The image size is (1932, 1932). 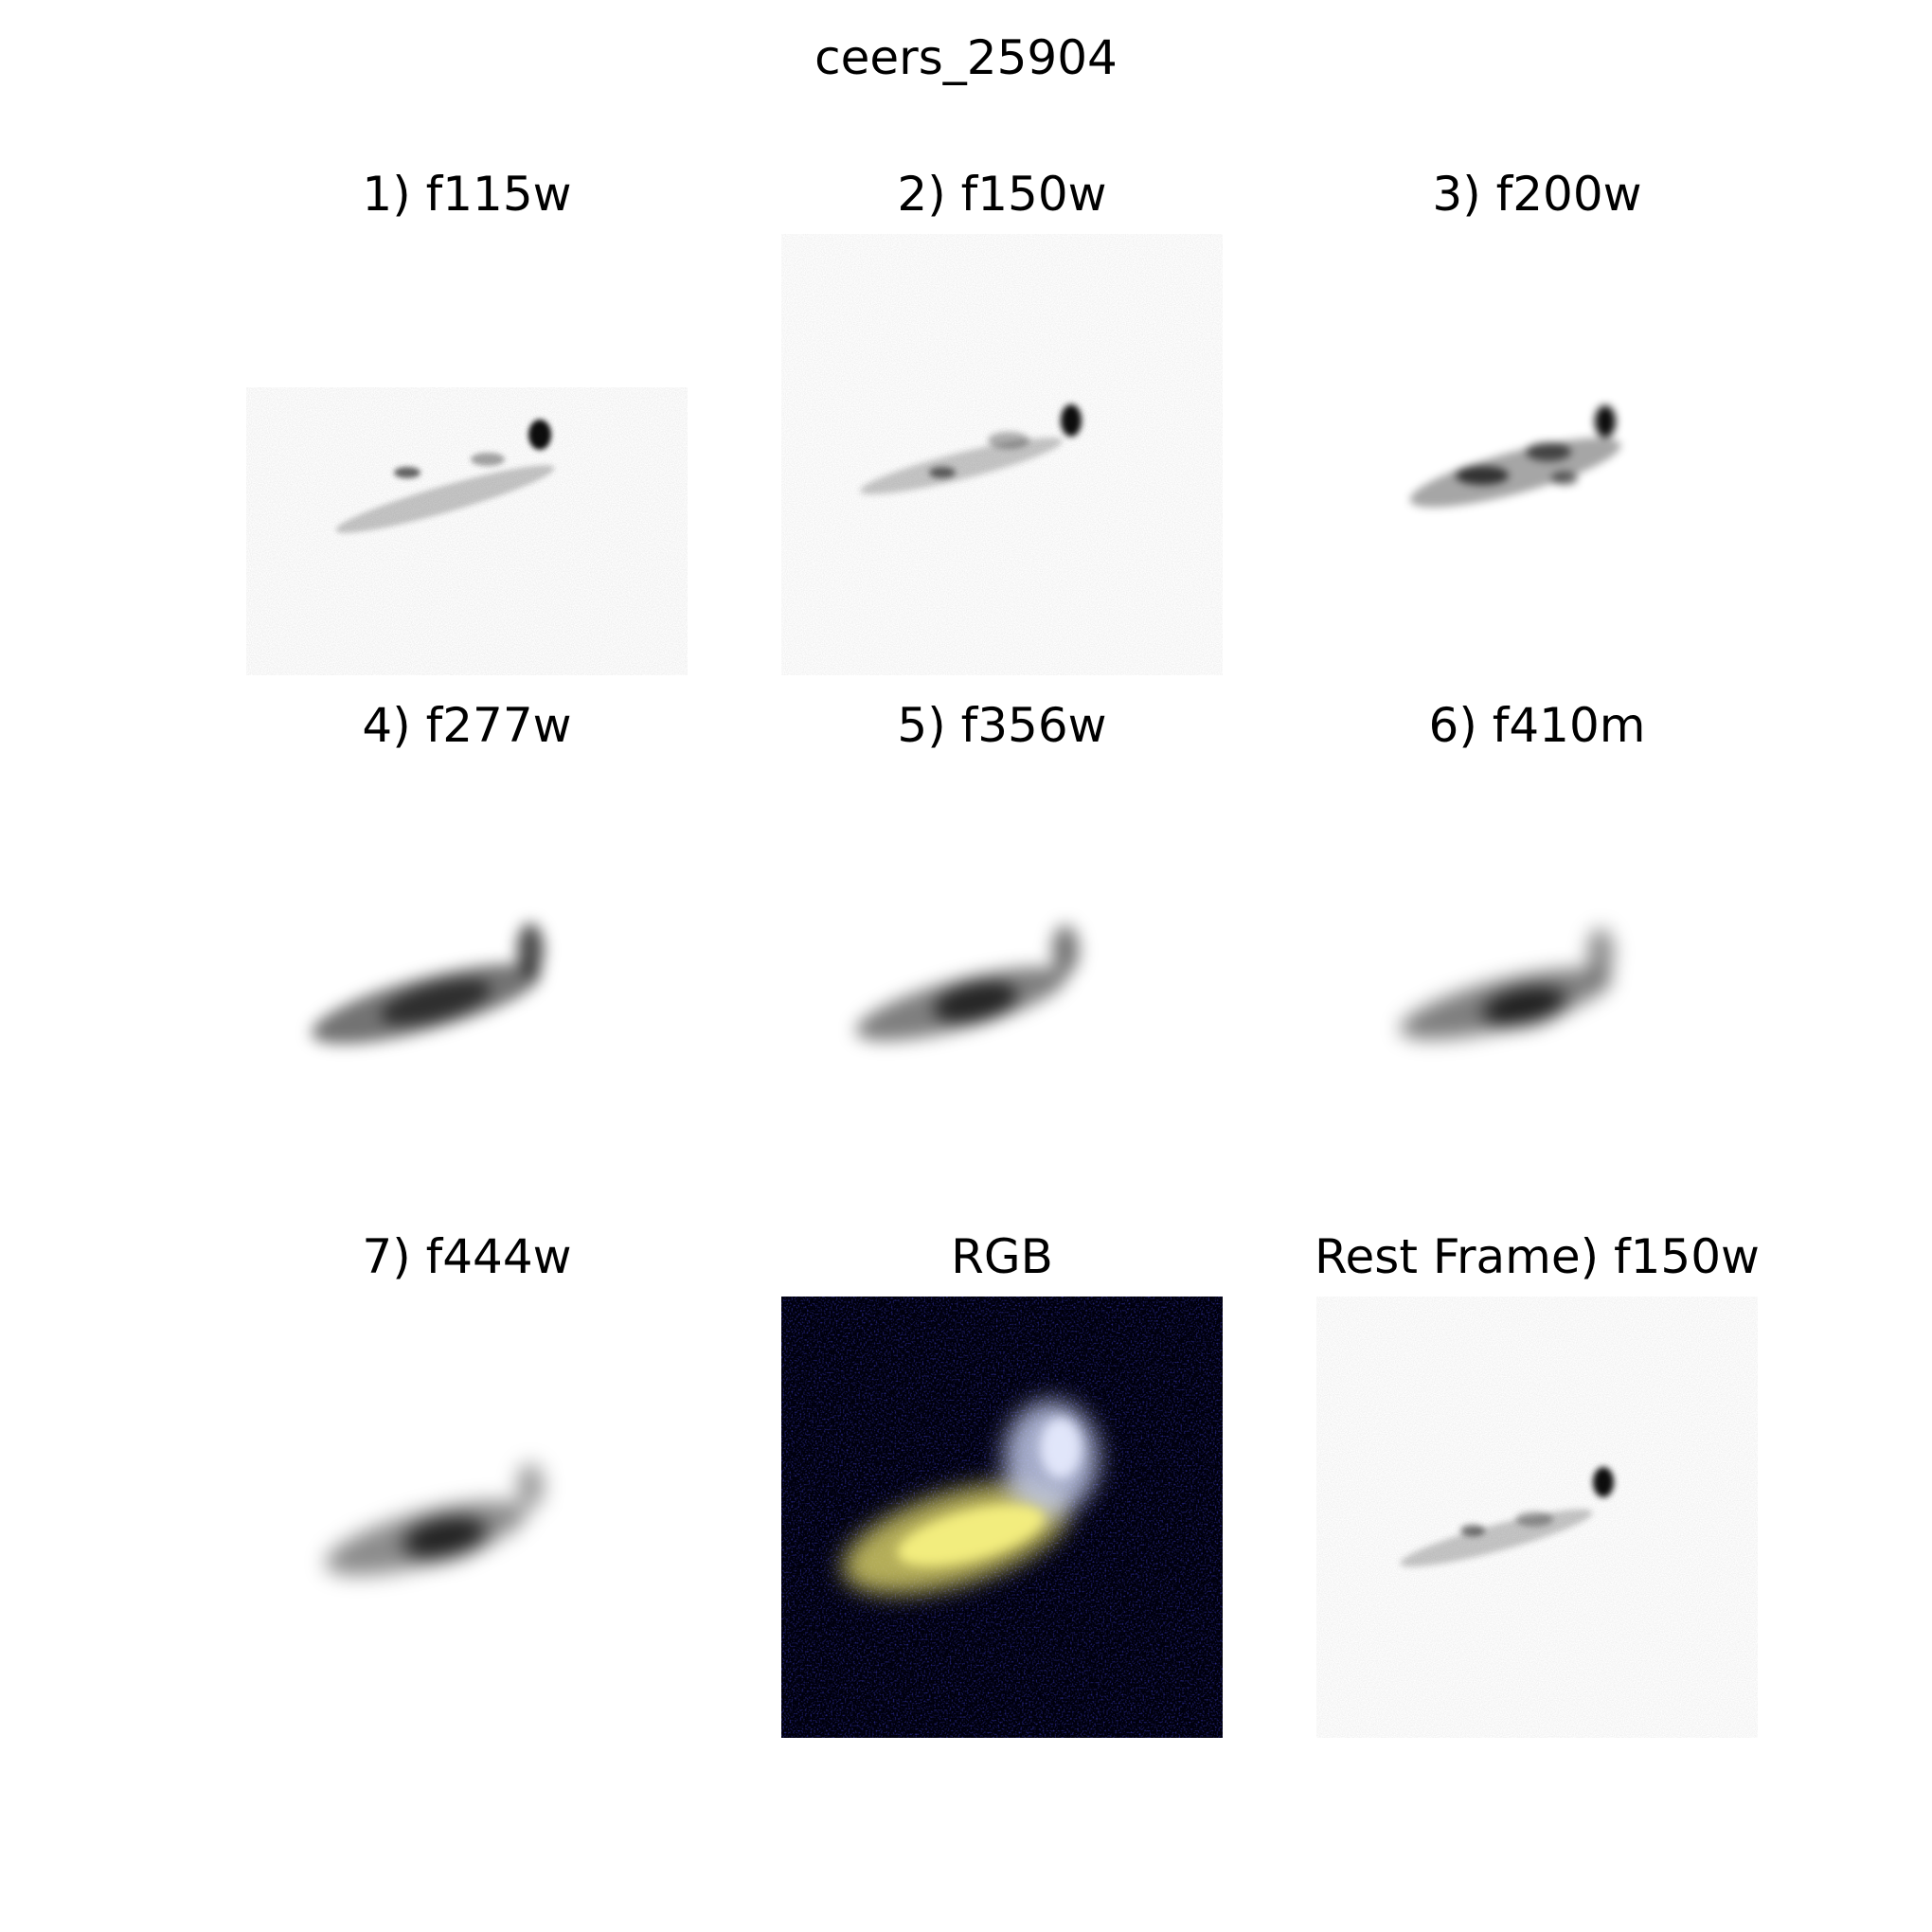 I want to click on cutout-rgb, so click(x=1002, y=1517).